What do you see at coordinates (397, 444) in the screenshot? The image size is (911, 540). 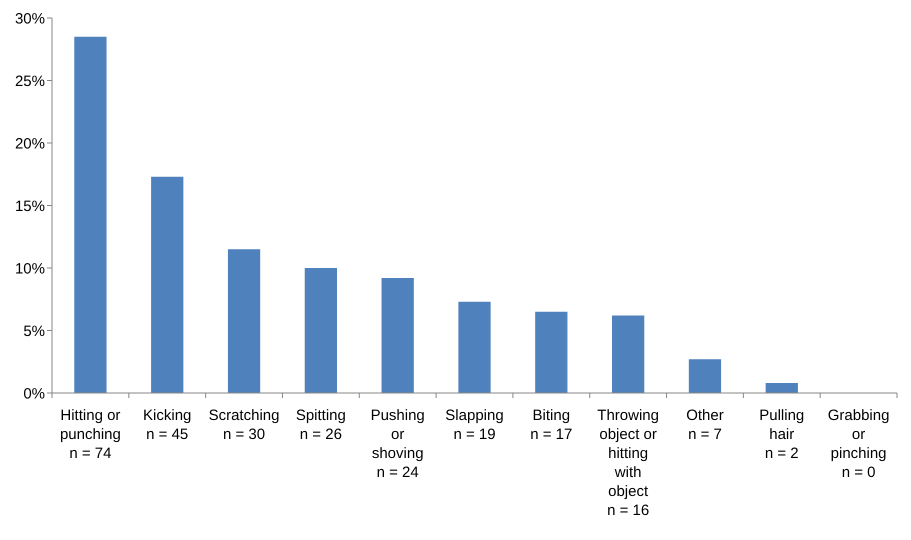 I see `x-tick-label: Pushing or shoving n = 24` at bounding box center [397, 444].